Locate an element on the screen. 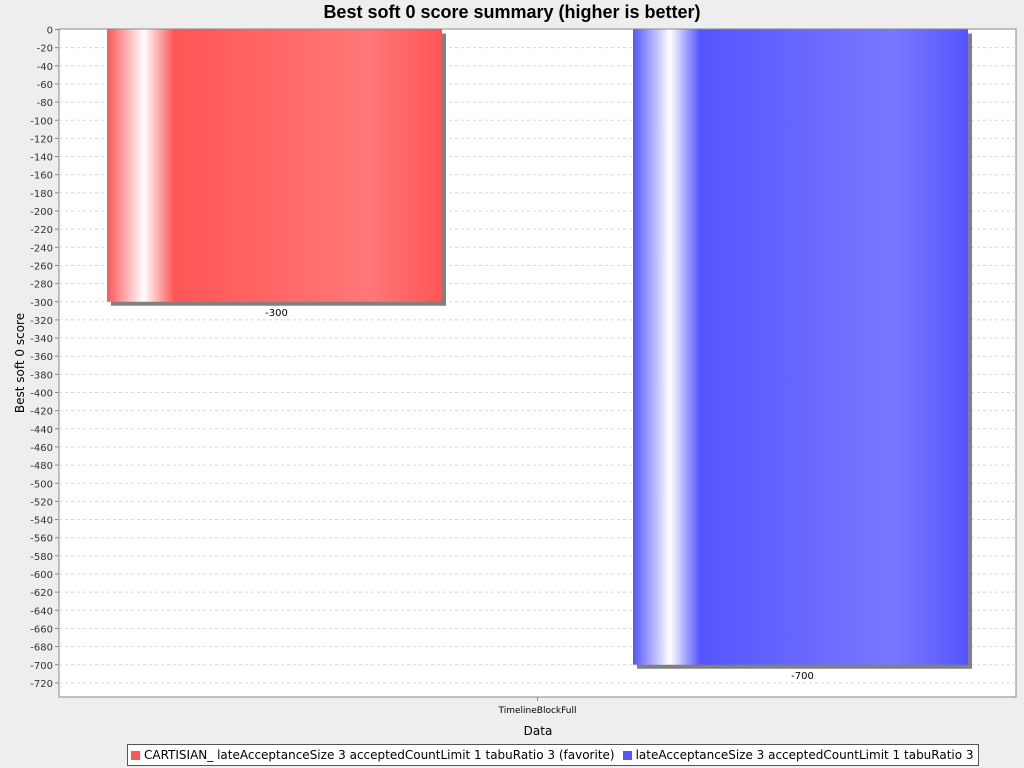 Image resolution: width=1024 pixels, height=768 pixels. y-tick-label: -240 is located at coordinates (41, 248).